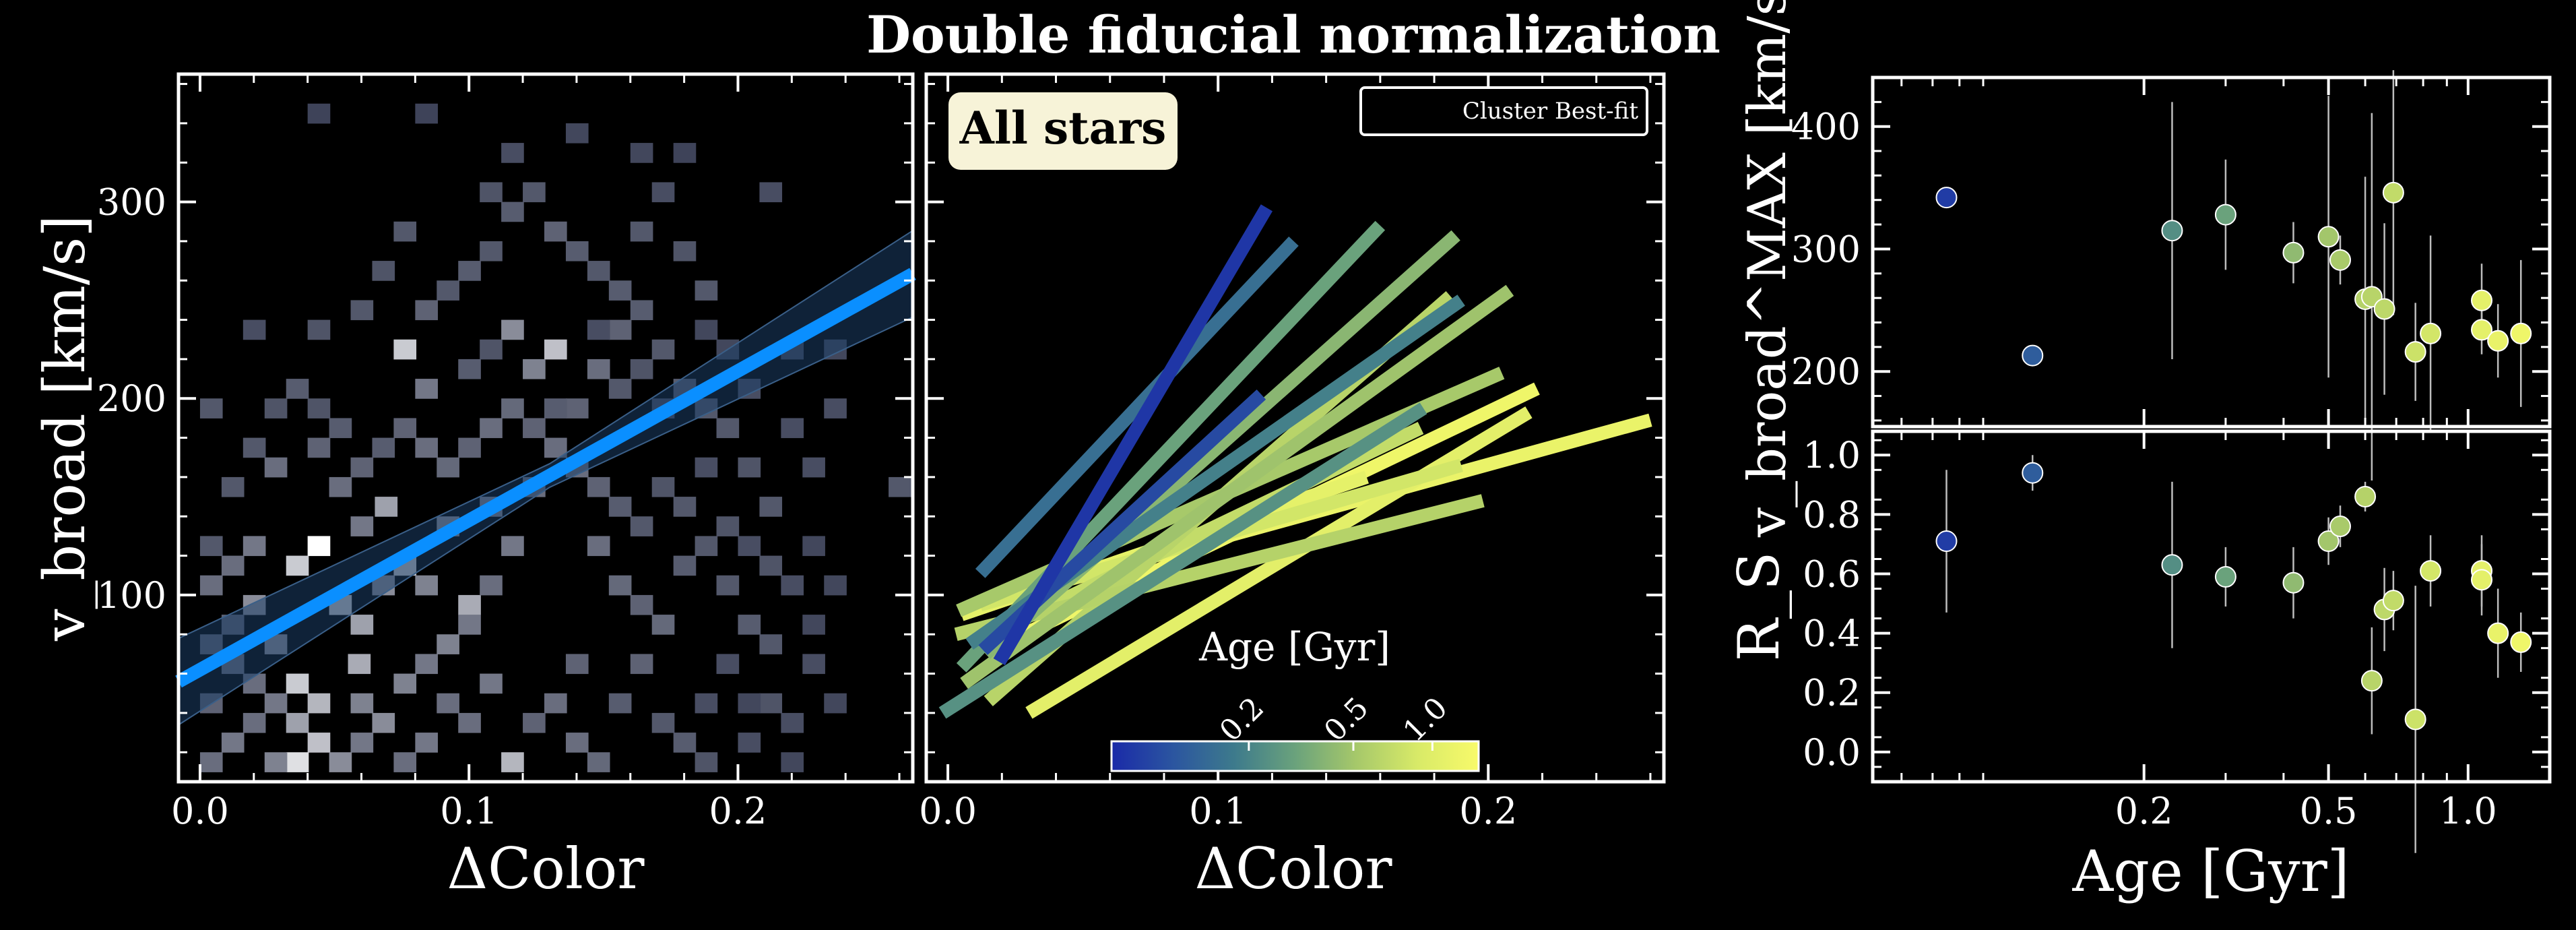 This screenshot has width=2576, height=930. What do you see at coordinates (1832, 752) in the screenshot?
I see `y-tick-label: 0.0` at bounding box center [1832, 752].